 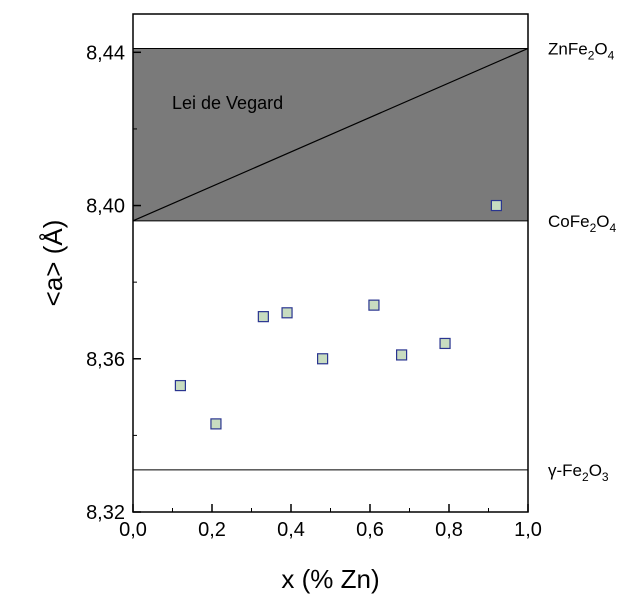 What do you see at coordinates (133, 530) in the screenshot?
I see `x-tick-label: 0,0` at bounding box center [133, 530].